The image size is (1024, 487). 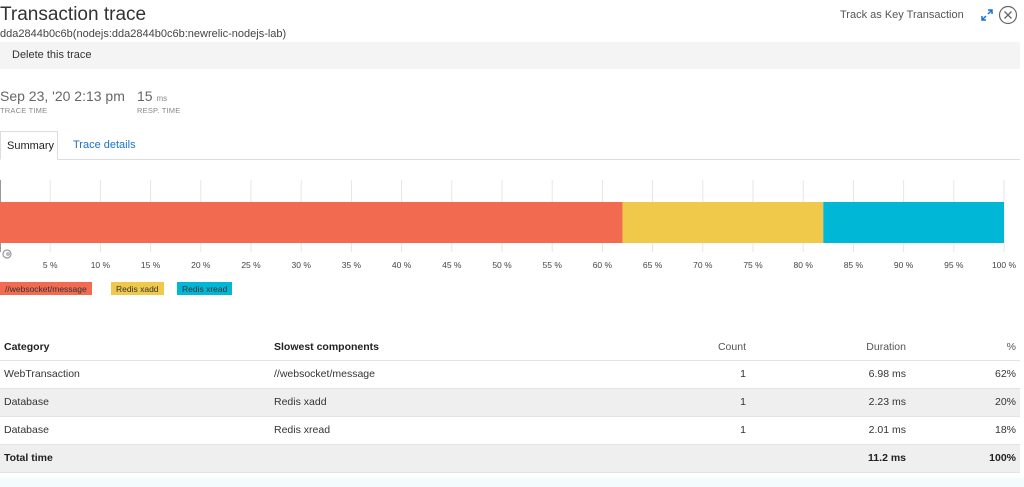 I want to click on tab-trace-details: Trace details, so click(x=104, y=145).